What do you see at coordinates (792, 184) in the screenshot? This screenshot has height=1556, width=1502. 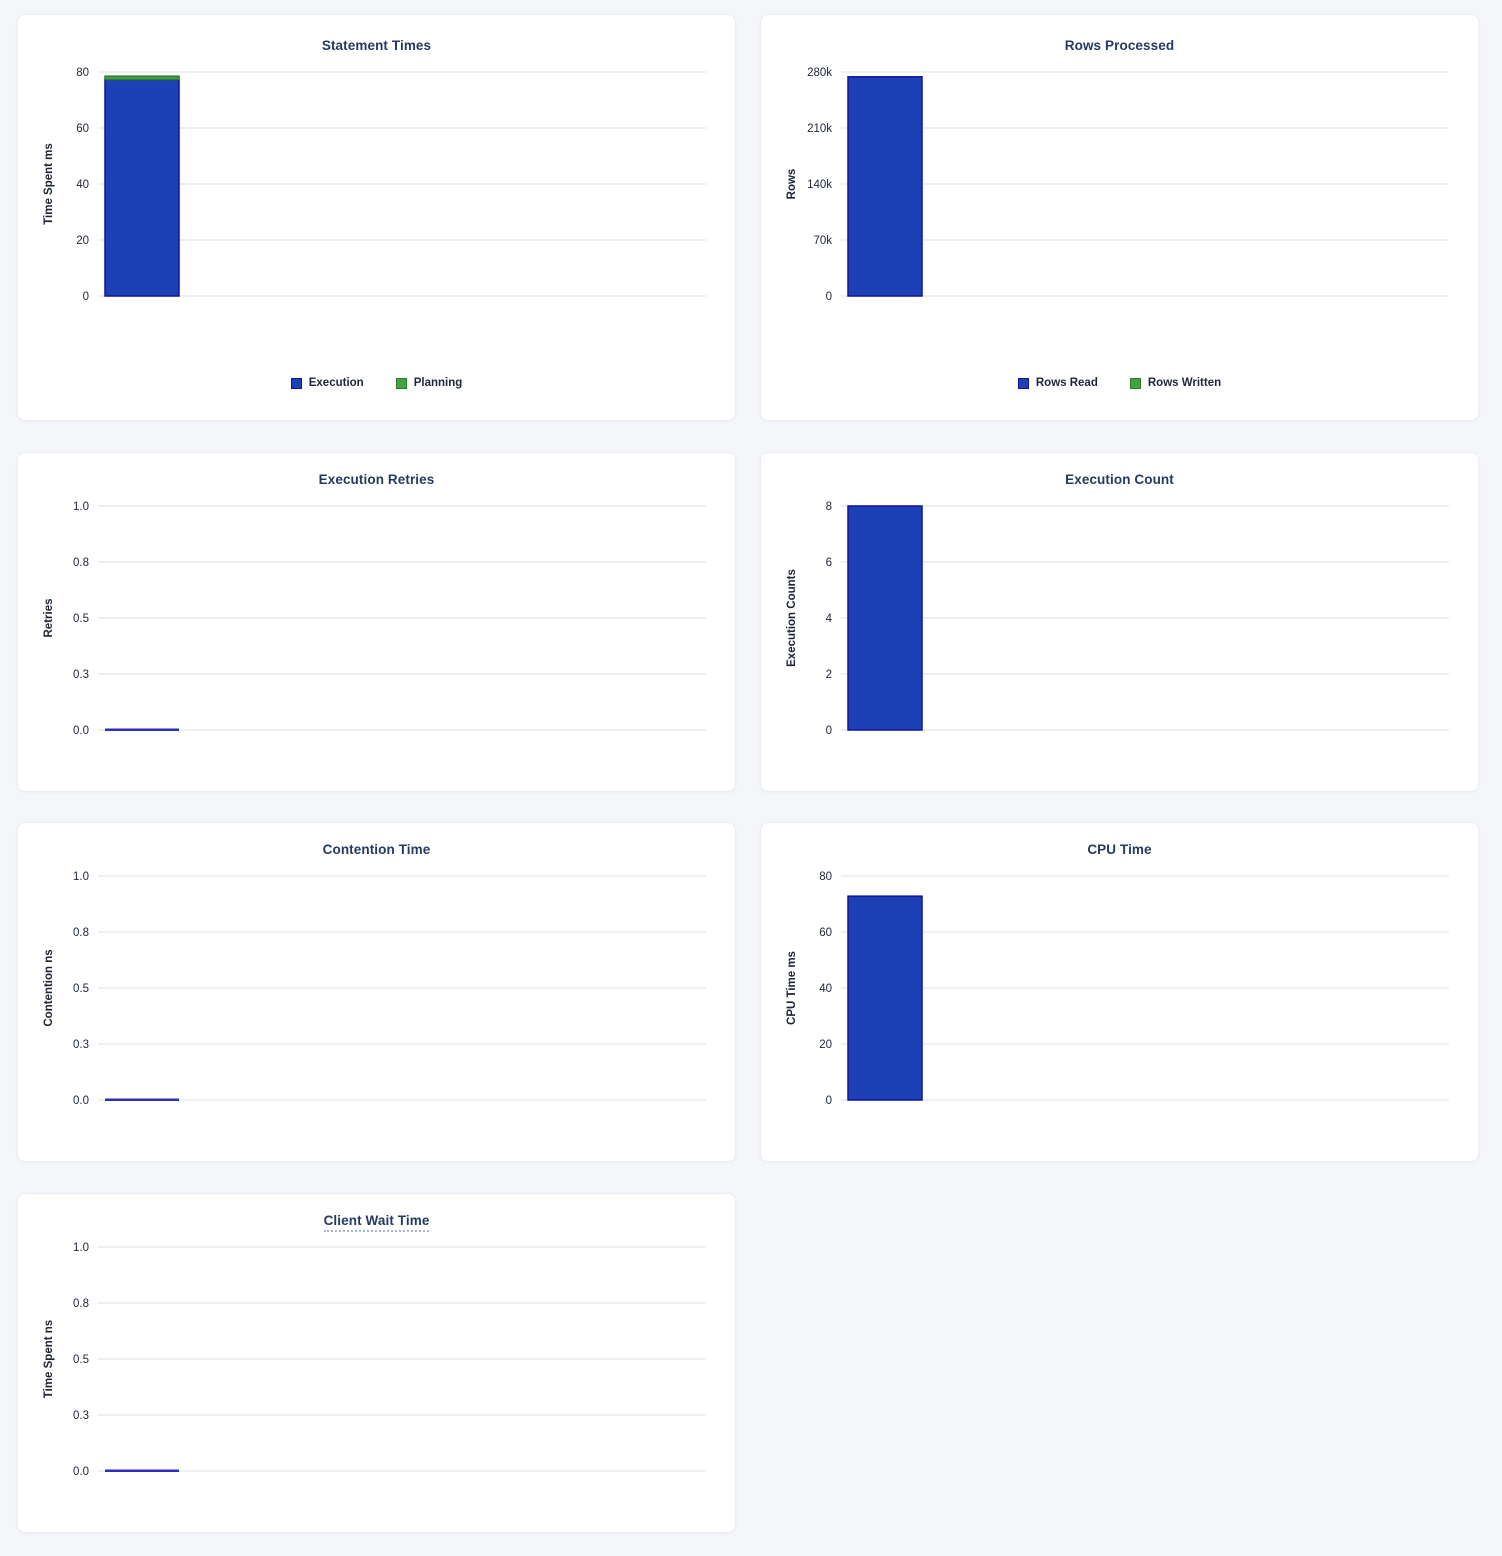 I see `svg-text: Rows` at bounding box center [792, 184].